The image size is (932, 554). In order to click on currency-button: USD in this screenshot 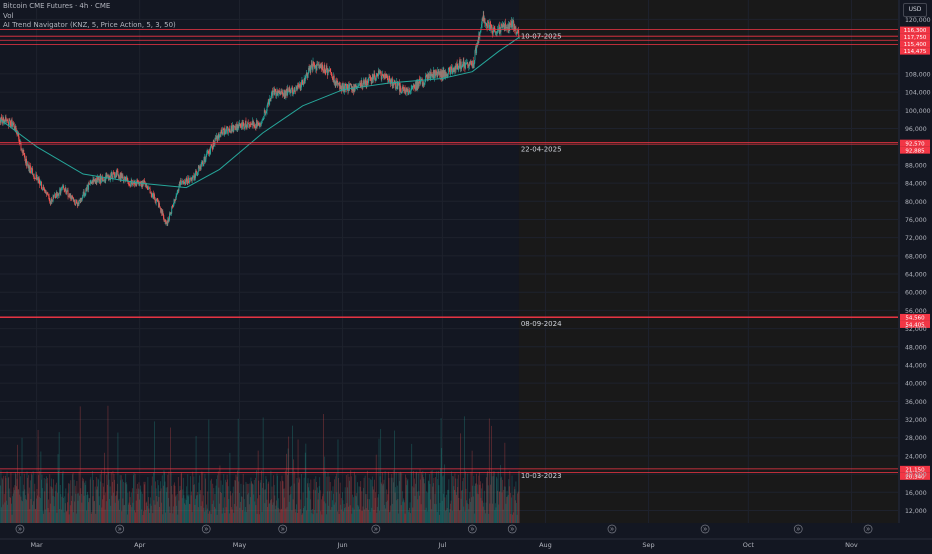, I will do `click(915, 10)`.